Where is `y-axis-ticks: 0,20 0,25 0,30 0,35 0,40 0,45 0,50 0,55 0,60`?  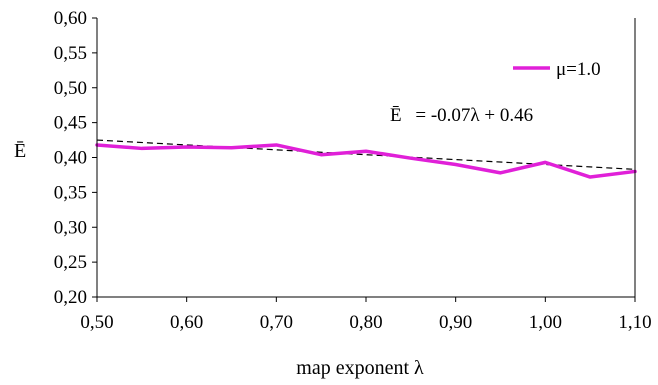
y-axis-ticks: 0,20 0,25 0,30 0,35 0,40 0,45 0,50 0,55 0,60 is located at coordinates (75, 158).